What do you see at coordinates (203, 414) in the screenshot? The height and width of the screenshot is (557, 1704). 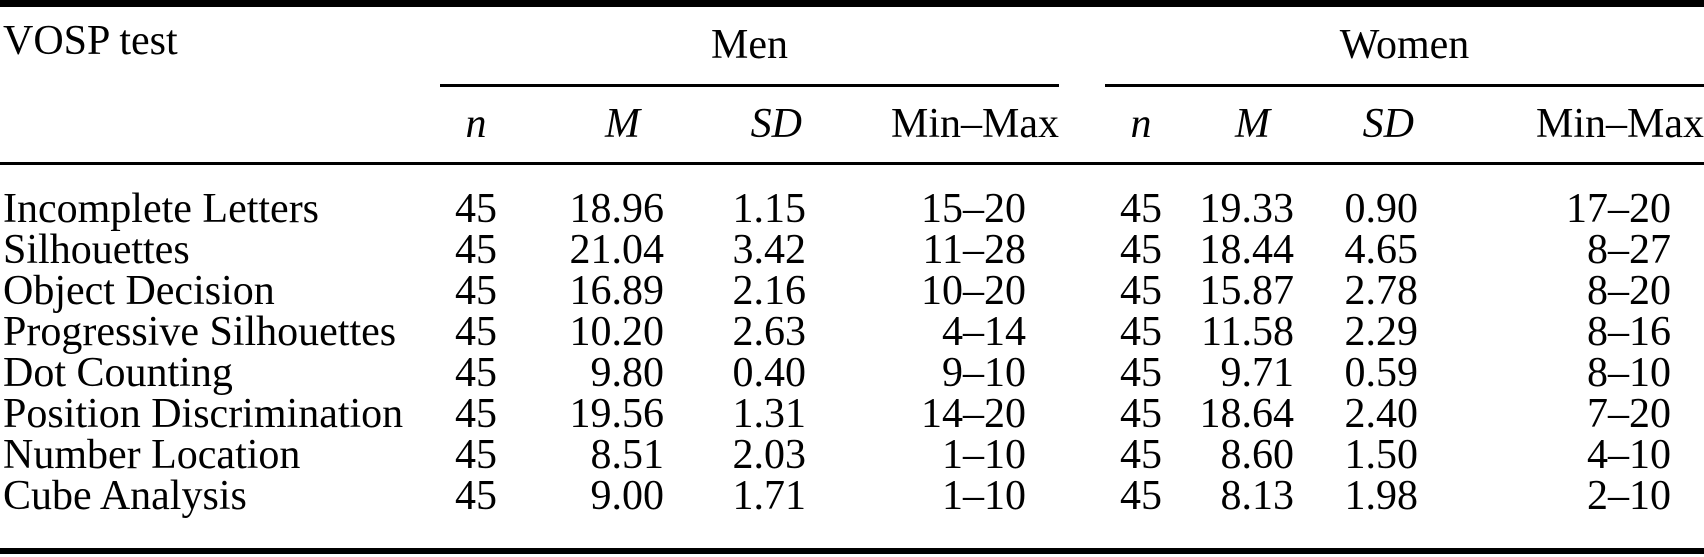 I see `cell-test-name: Position Discrimination` at bounding box center [203, 414].